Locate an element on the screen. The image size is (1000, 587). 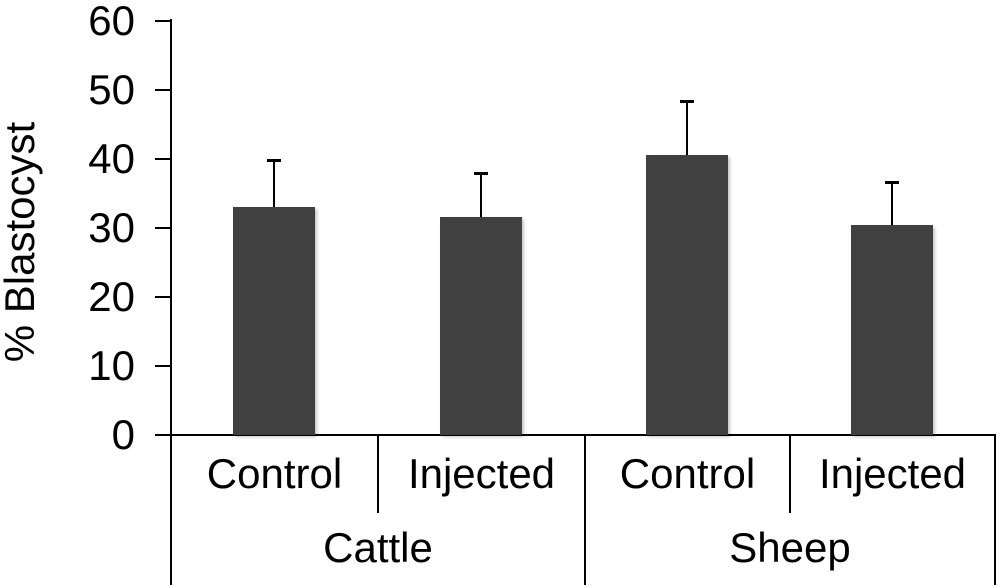
group-separator is located at coordinates (585, 510).